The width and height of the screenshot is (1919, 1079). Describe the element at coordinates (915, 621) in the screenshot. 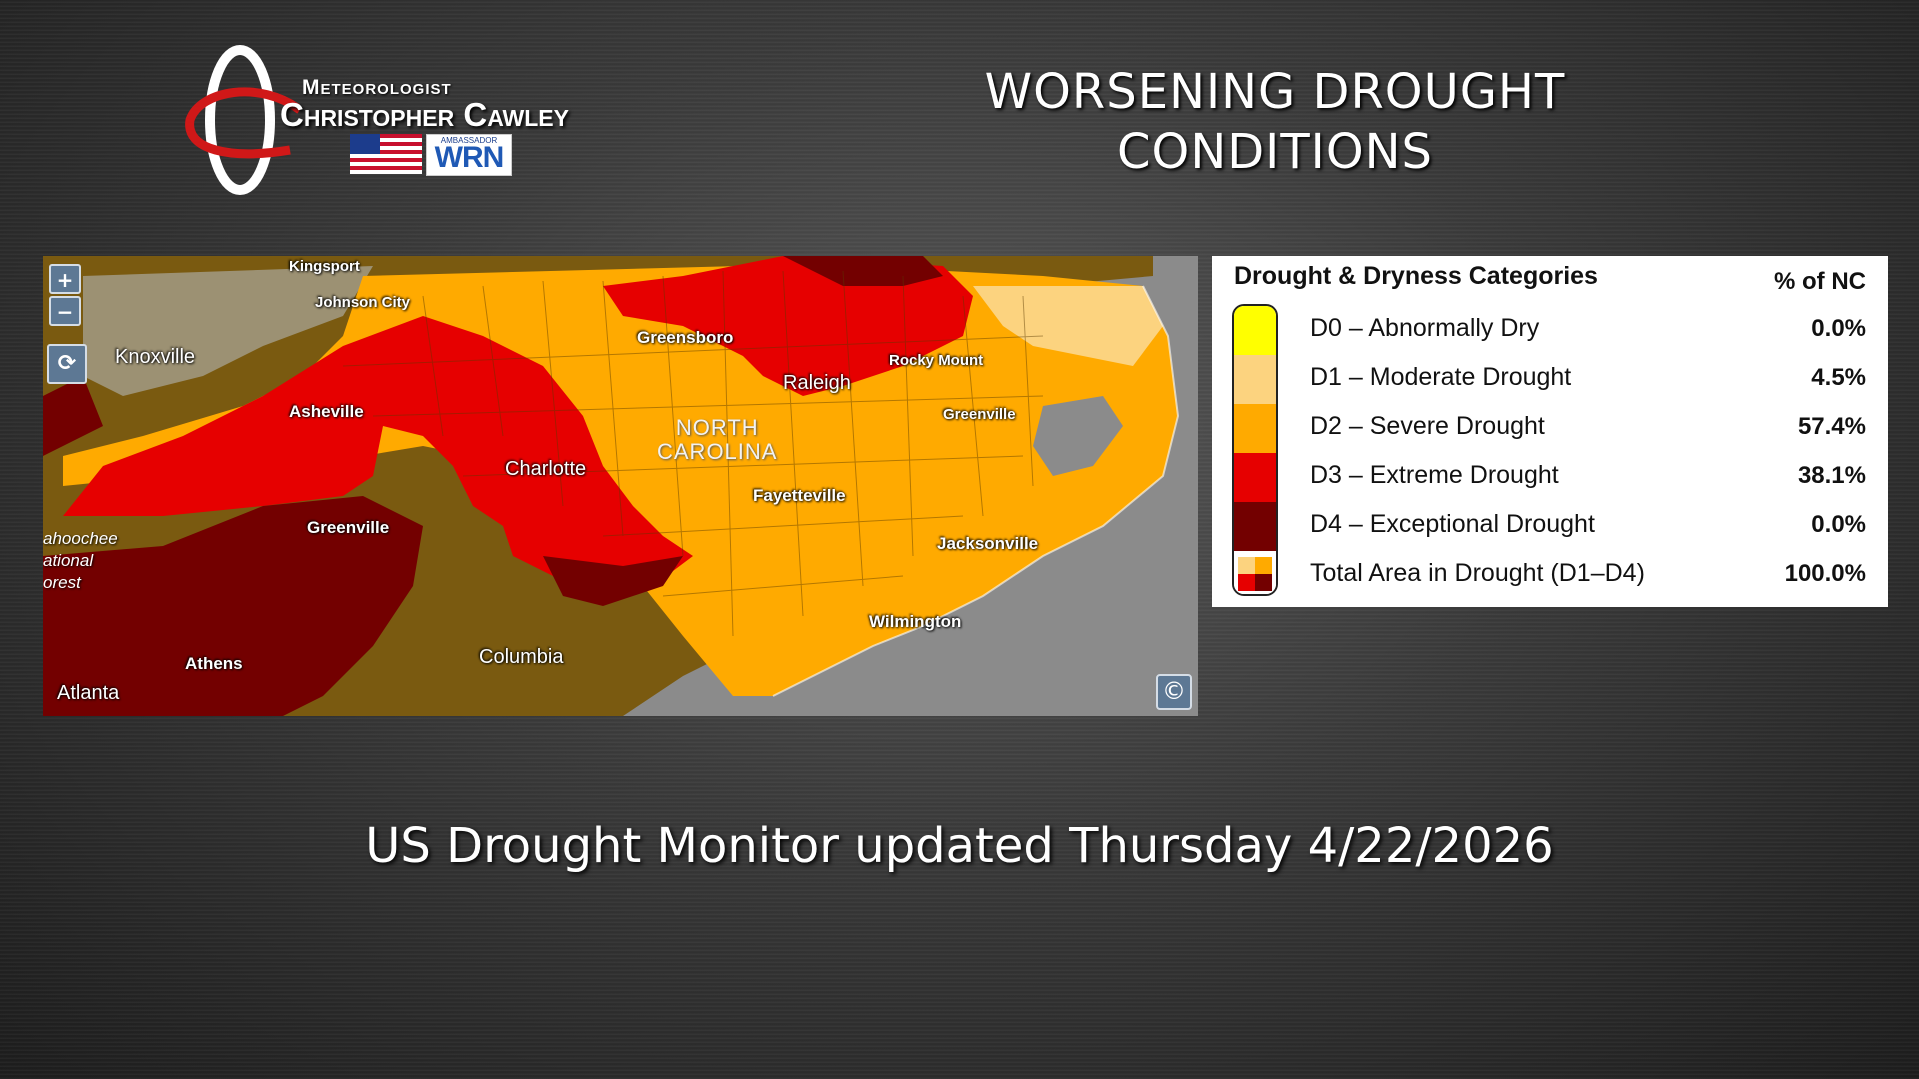

I see `city-wilmington: Wilmington` at that location.